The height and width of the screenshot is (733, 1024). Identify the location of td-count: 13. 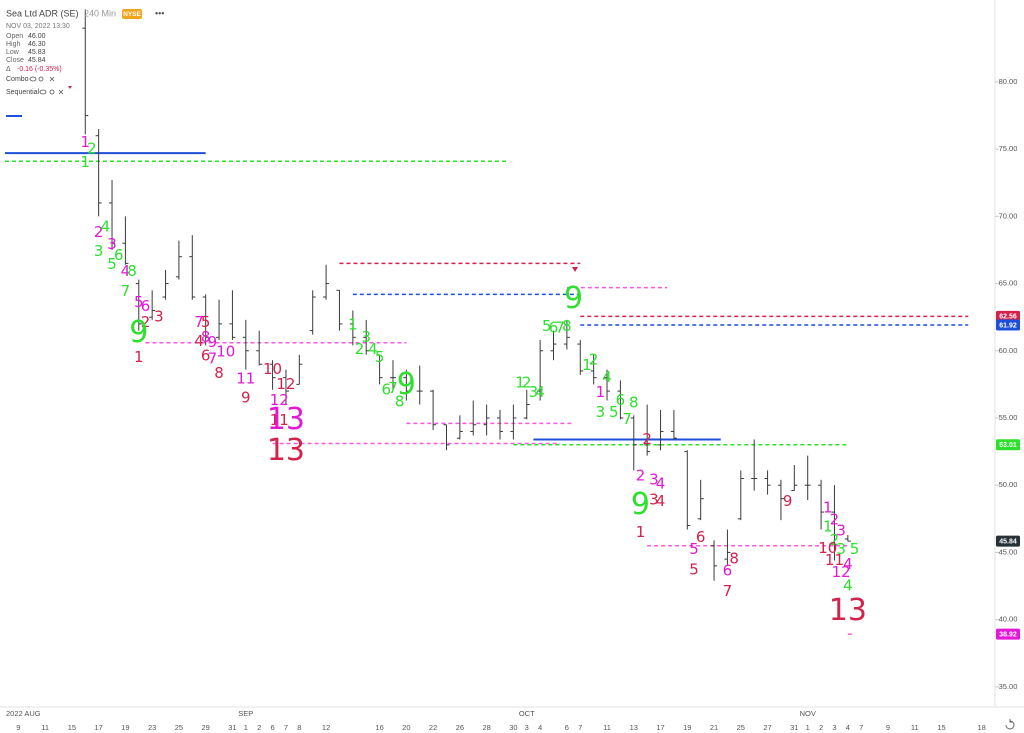
(286, 450).